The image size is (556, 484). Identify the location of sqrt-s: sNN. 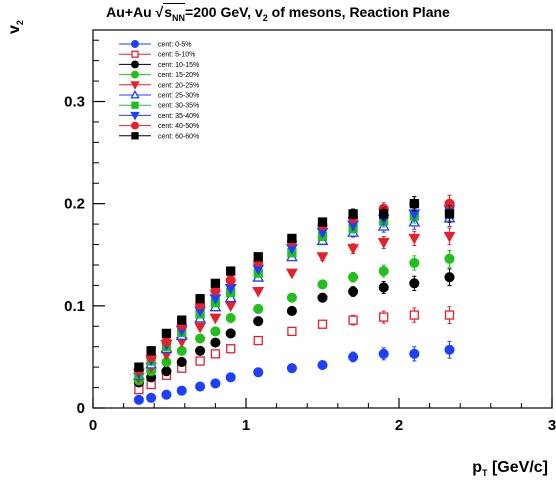
(174, 13).